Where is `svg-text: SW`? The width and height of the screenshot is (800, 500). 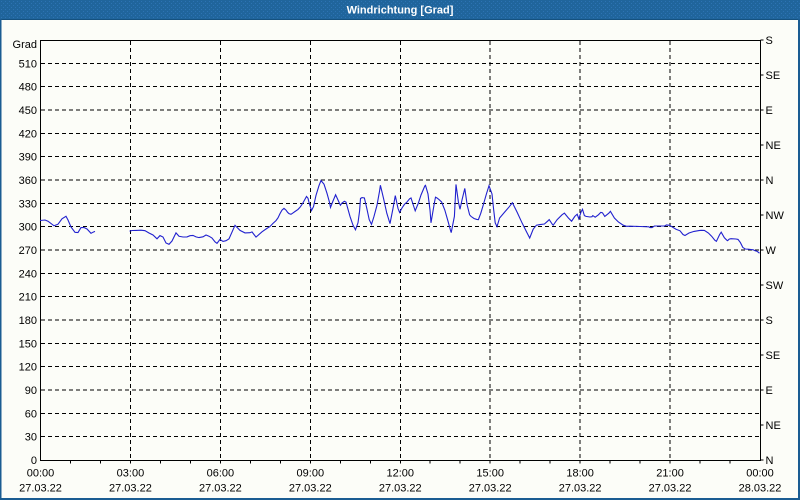 svg-text: SW is located at coordinates (775, 286).